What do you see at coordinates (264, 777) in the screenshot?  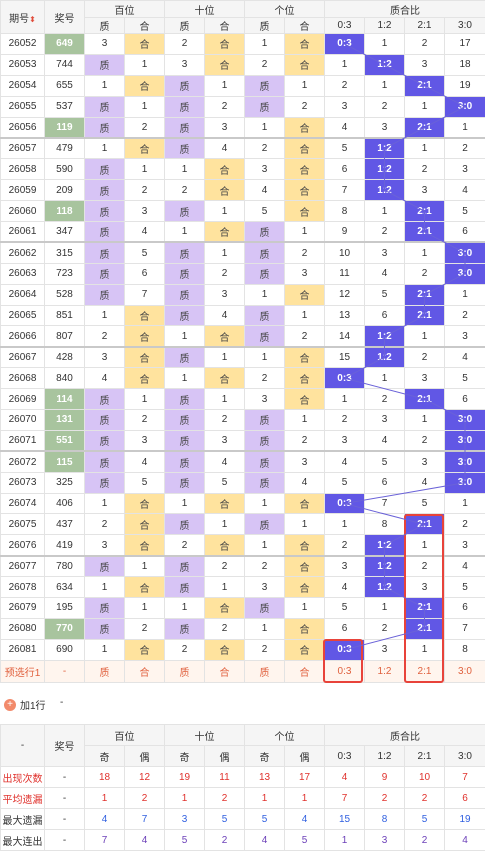 I see `stats-value: 13` at bounding box center [264, 777].